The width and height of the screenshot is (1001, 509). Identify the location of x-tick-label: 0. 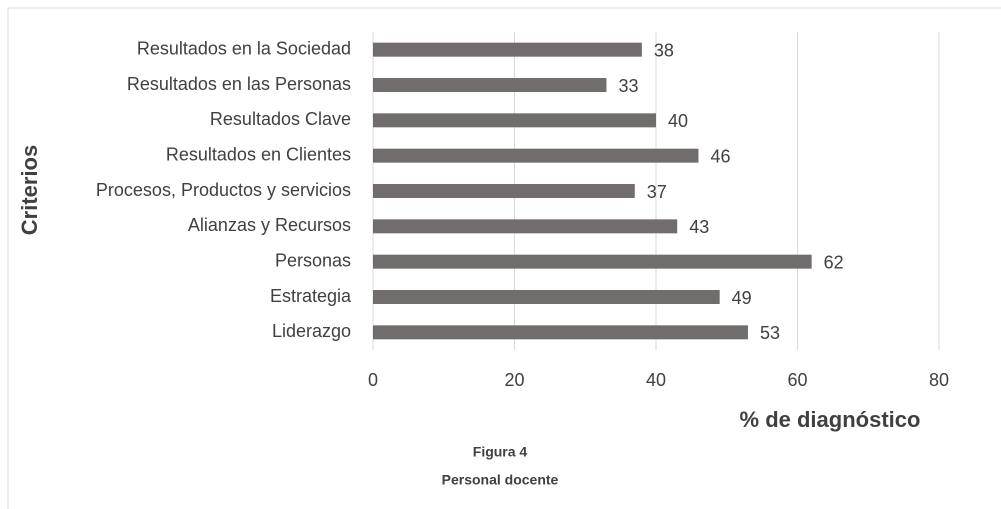
(373, 380).